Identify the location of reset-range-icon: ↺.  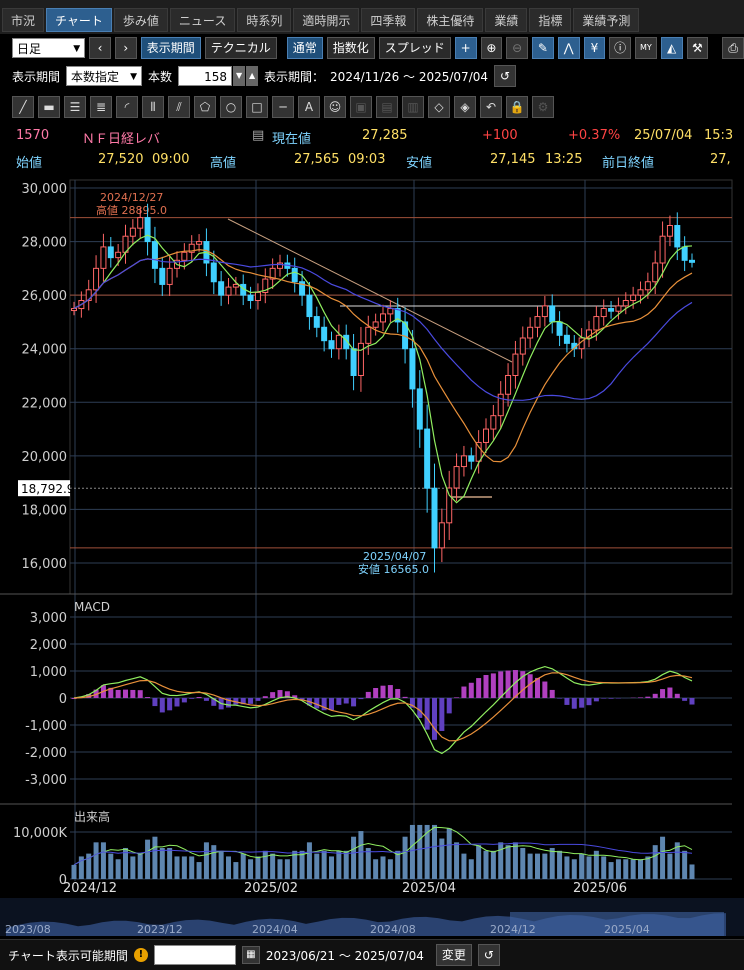
(505, 76).